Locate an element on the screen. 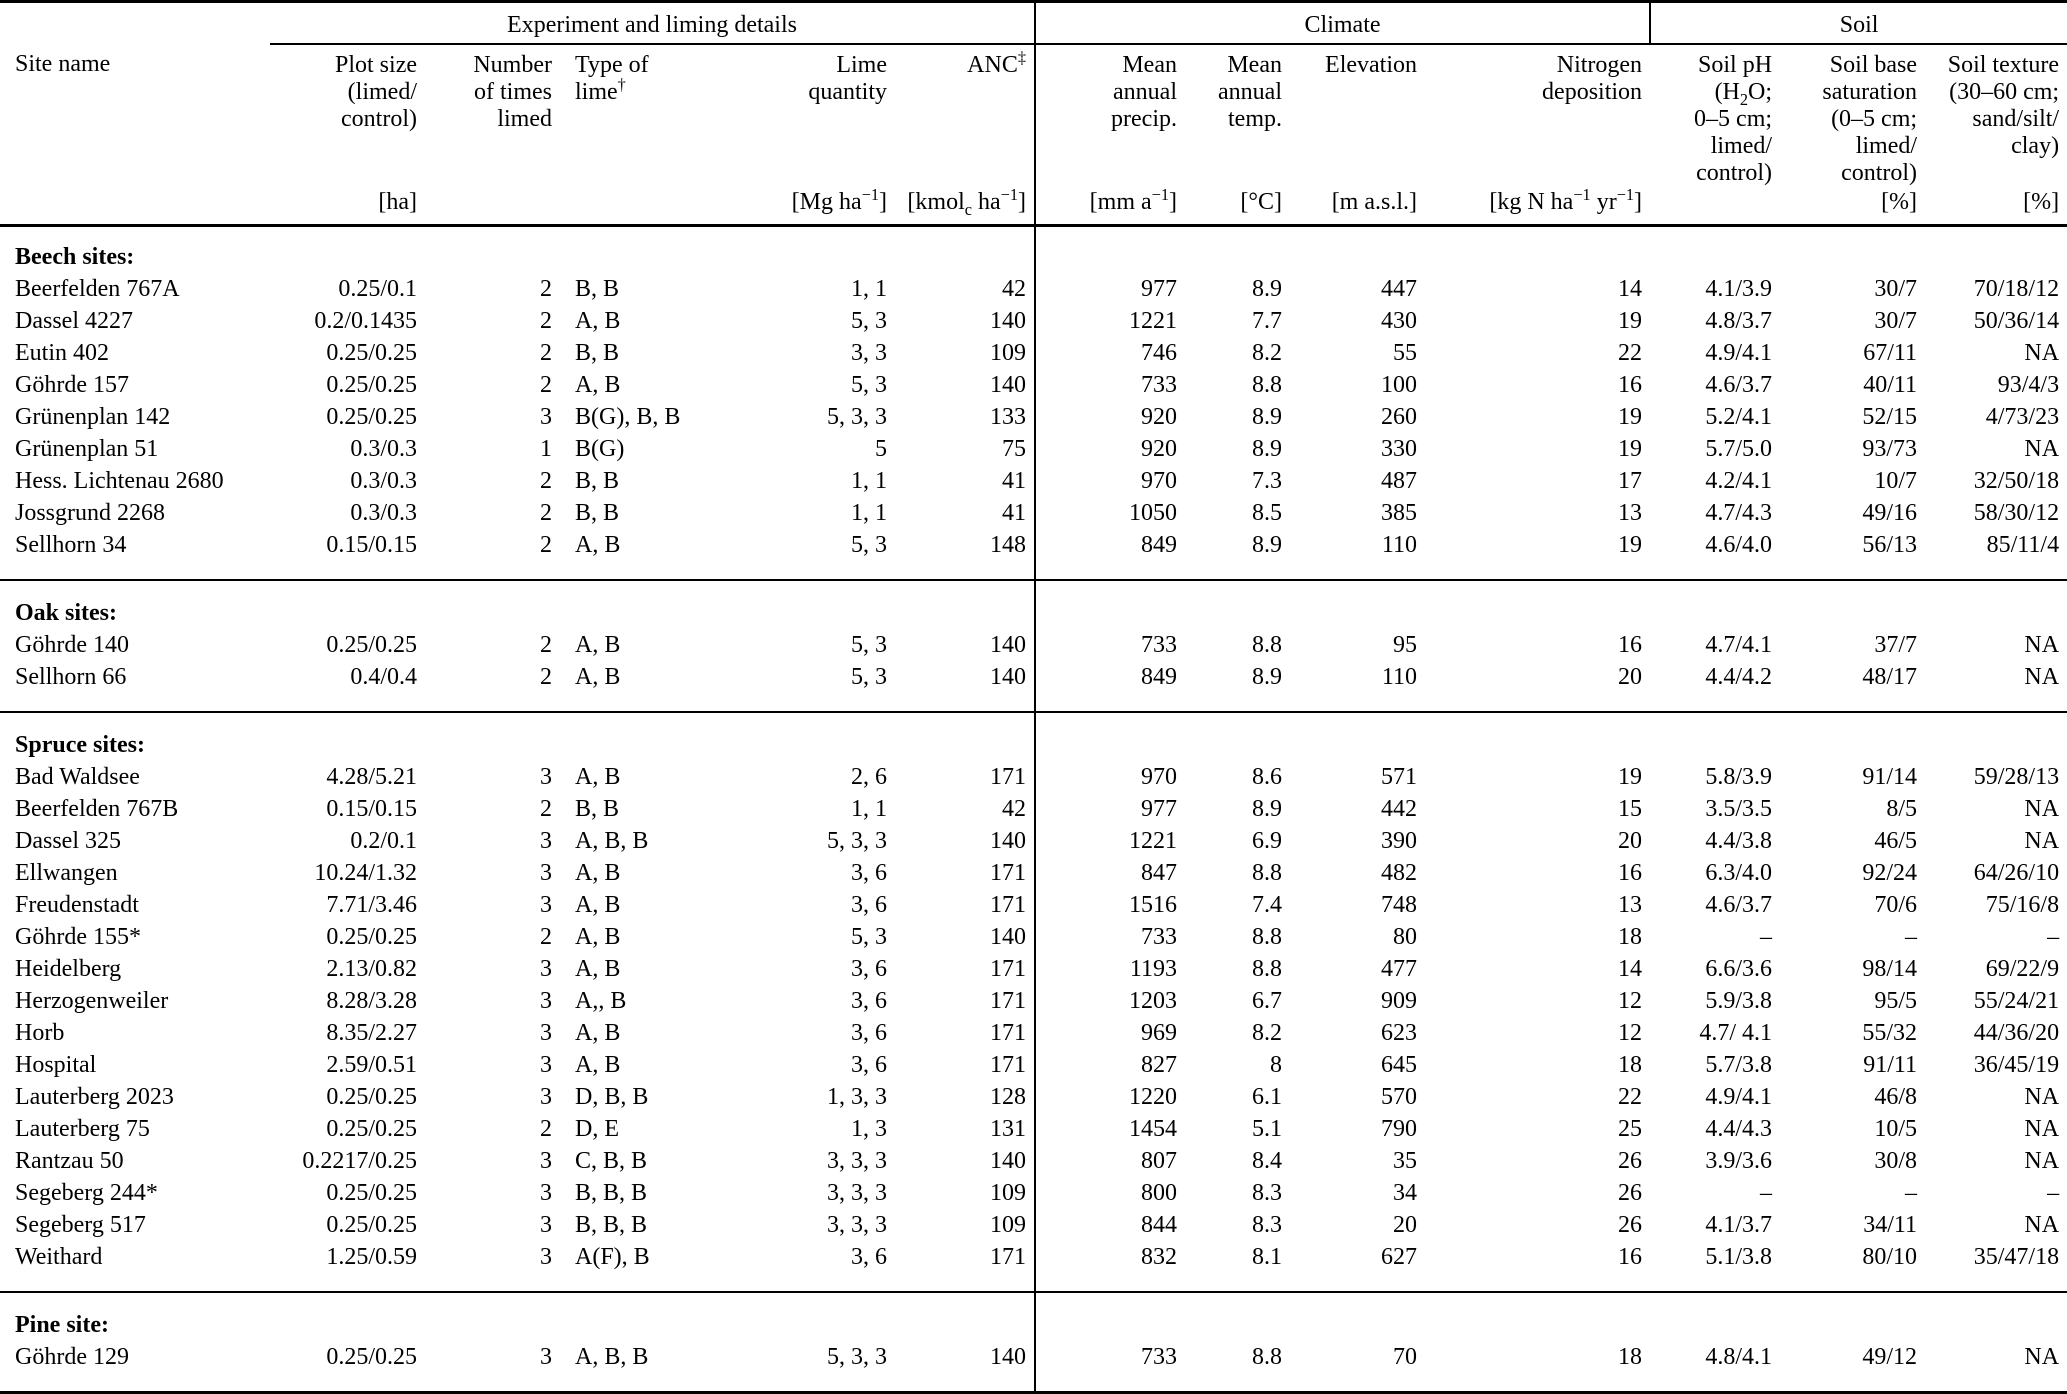 The width and height of the screenshot is (2067, 1394). data-cell: 10/5 is located at coordinates (1896, 1129).